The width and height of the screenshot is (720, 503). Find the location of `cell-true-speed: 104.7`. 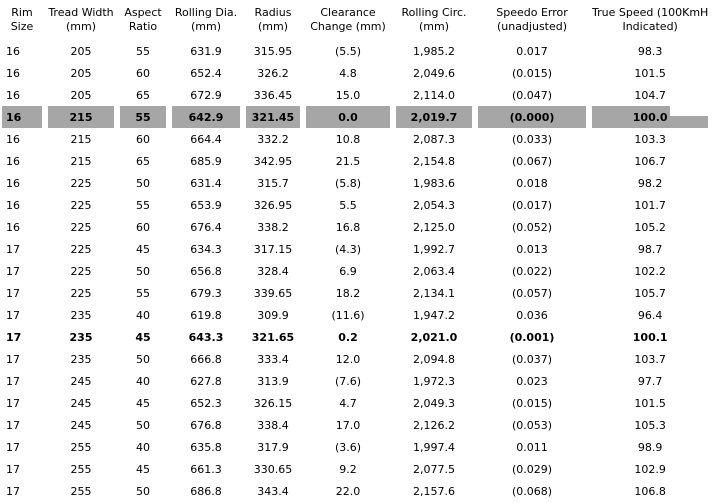

cell-true-speed: 104.7 is located at coordinates (650, 95).